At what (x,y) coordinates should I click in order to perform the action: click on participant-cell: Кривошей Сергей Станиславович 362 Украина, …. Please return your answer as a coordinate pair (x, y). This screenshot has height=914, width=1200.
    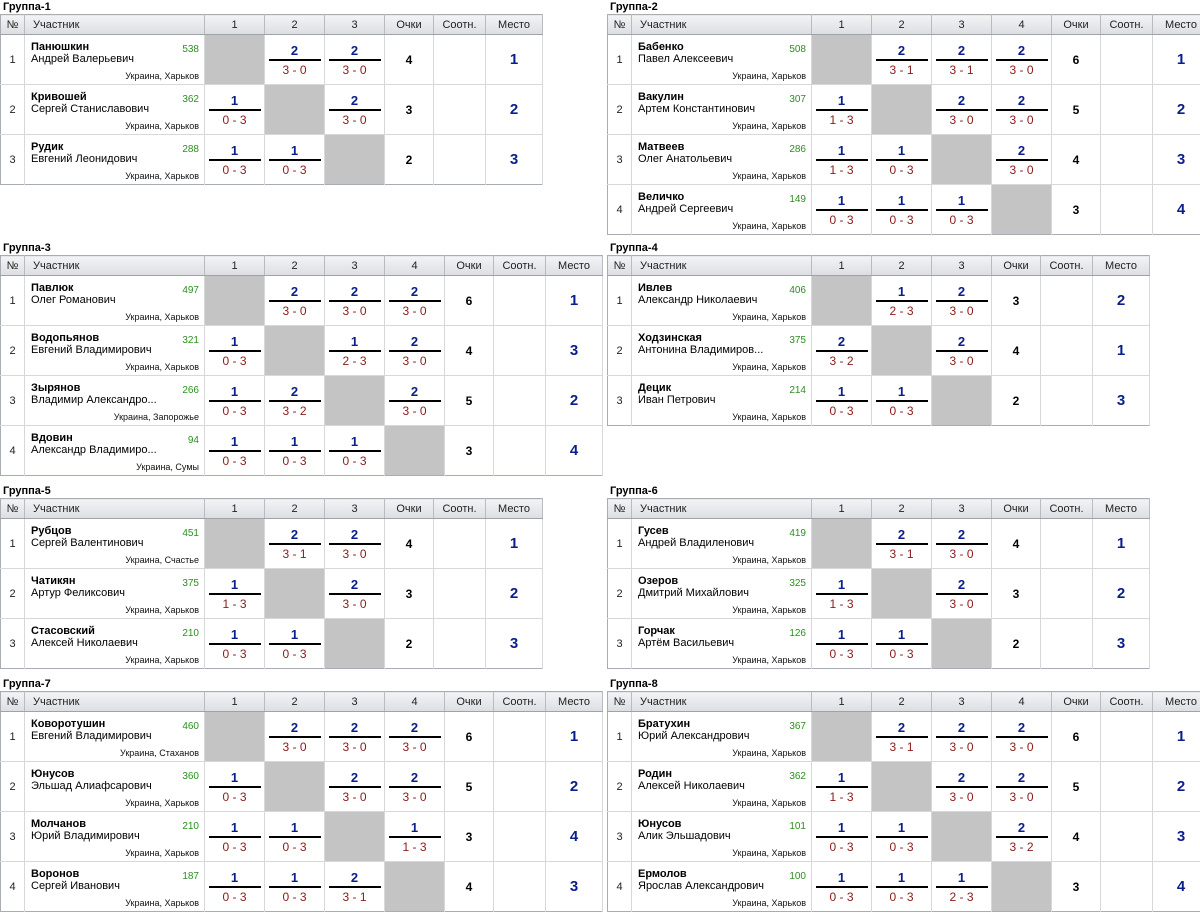
    Looking at the image, I should click on (114, 109).